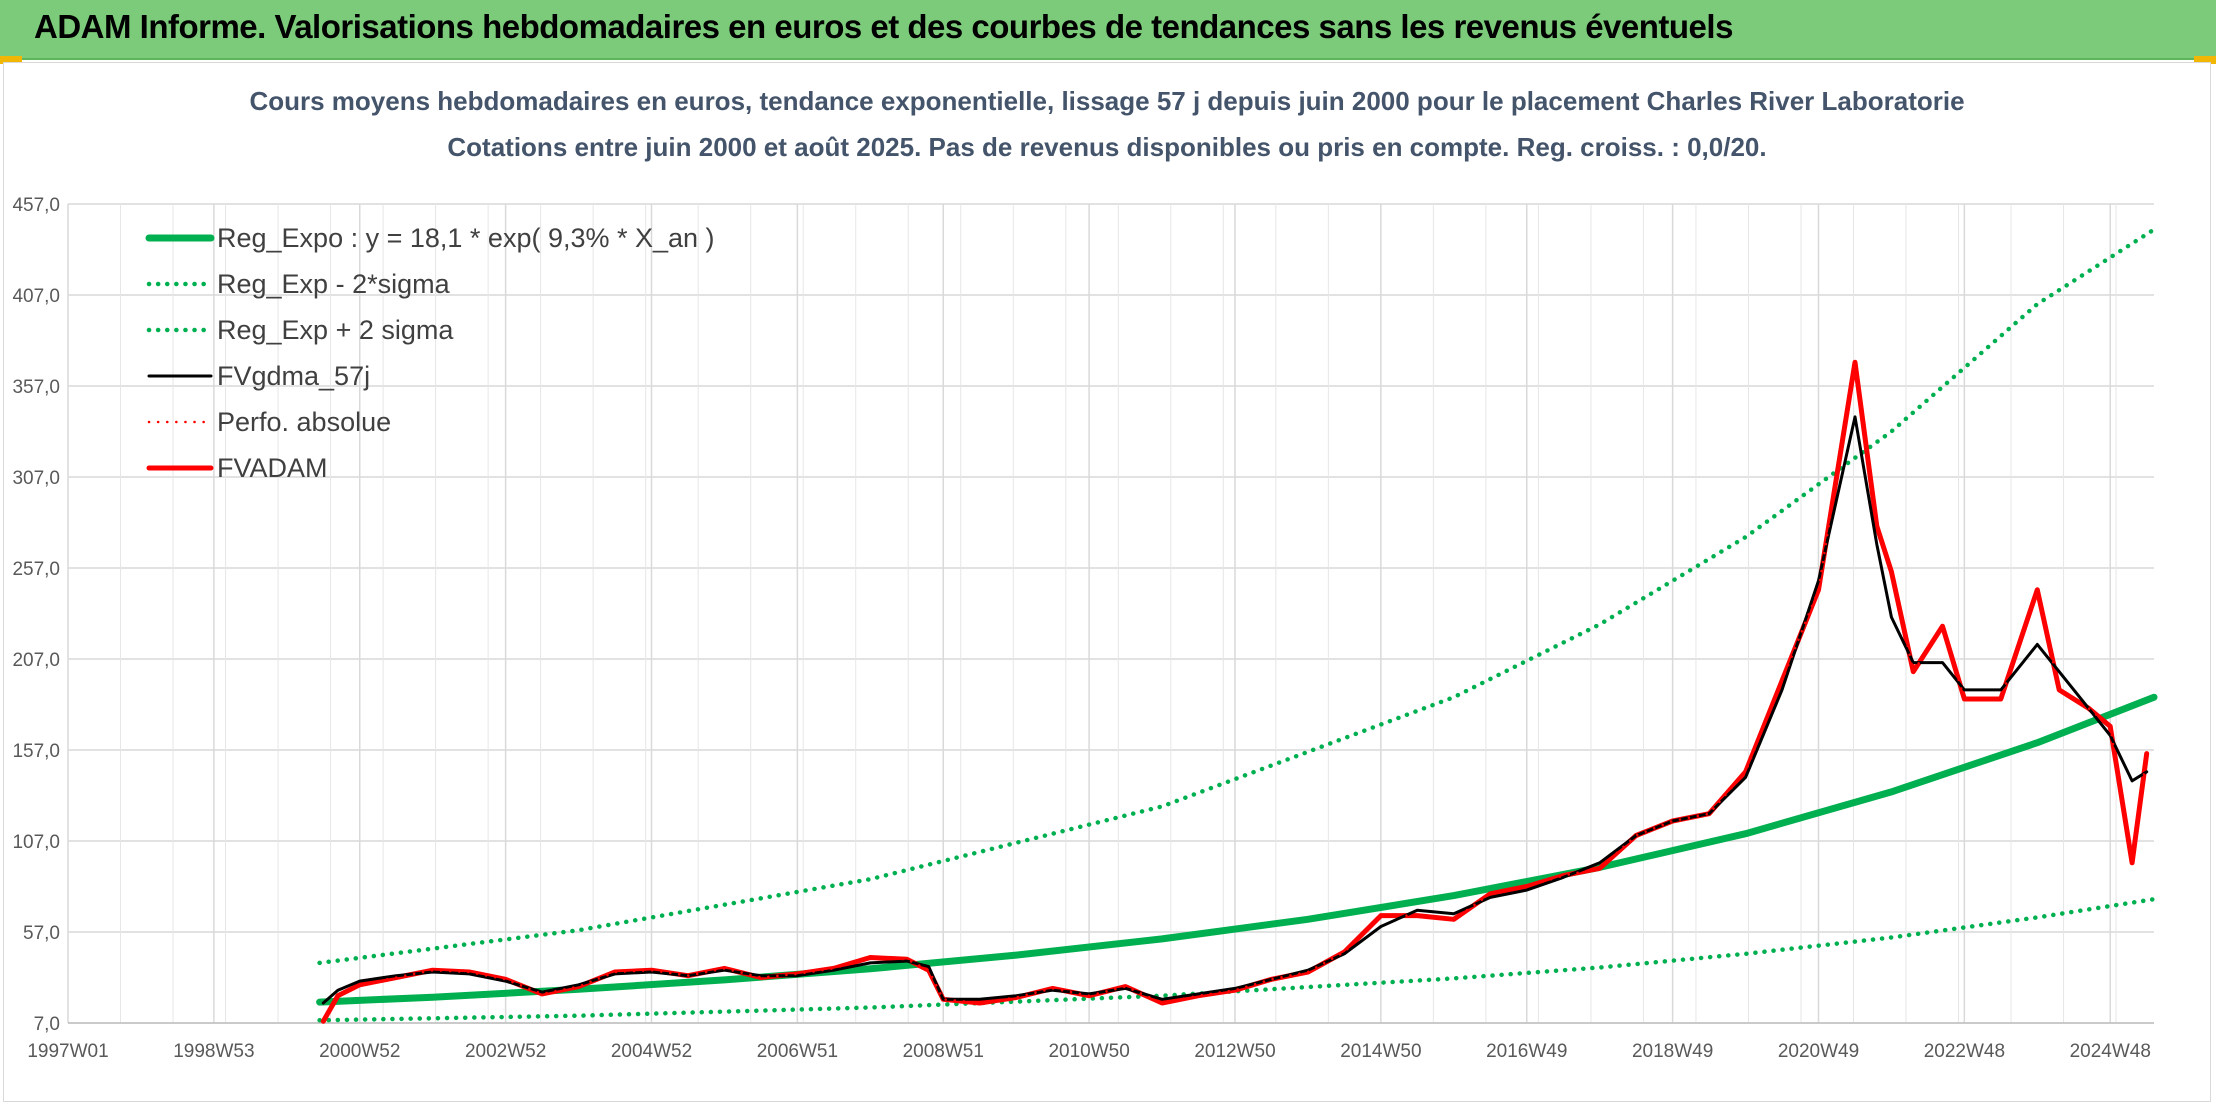  What do you see at coordinates (213, 1051) in the screenshot?
I see `x-tick-label: 1998W53` at bounding box center [213, 1051].